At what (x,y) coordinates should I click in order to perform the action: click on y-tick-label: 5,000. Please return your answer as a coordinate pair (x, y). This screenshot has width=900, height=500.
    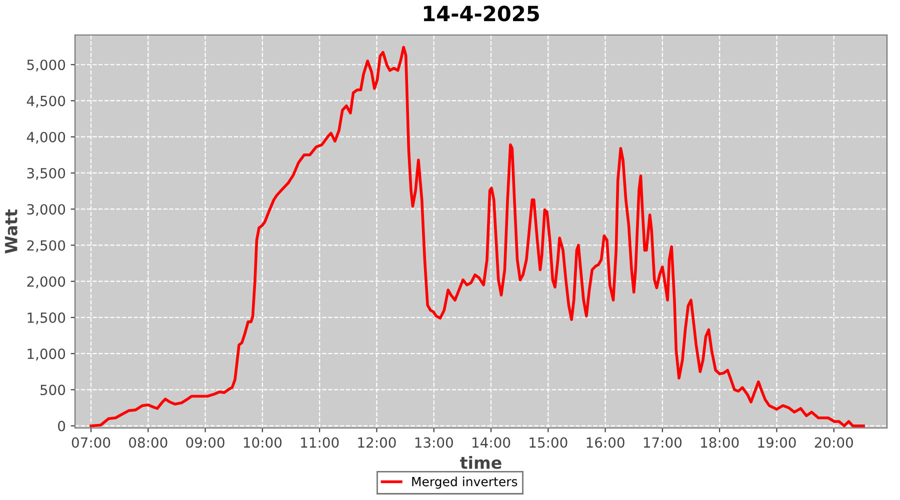
    Looking at the image, I should click on (46, 66).